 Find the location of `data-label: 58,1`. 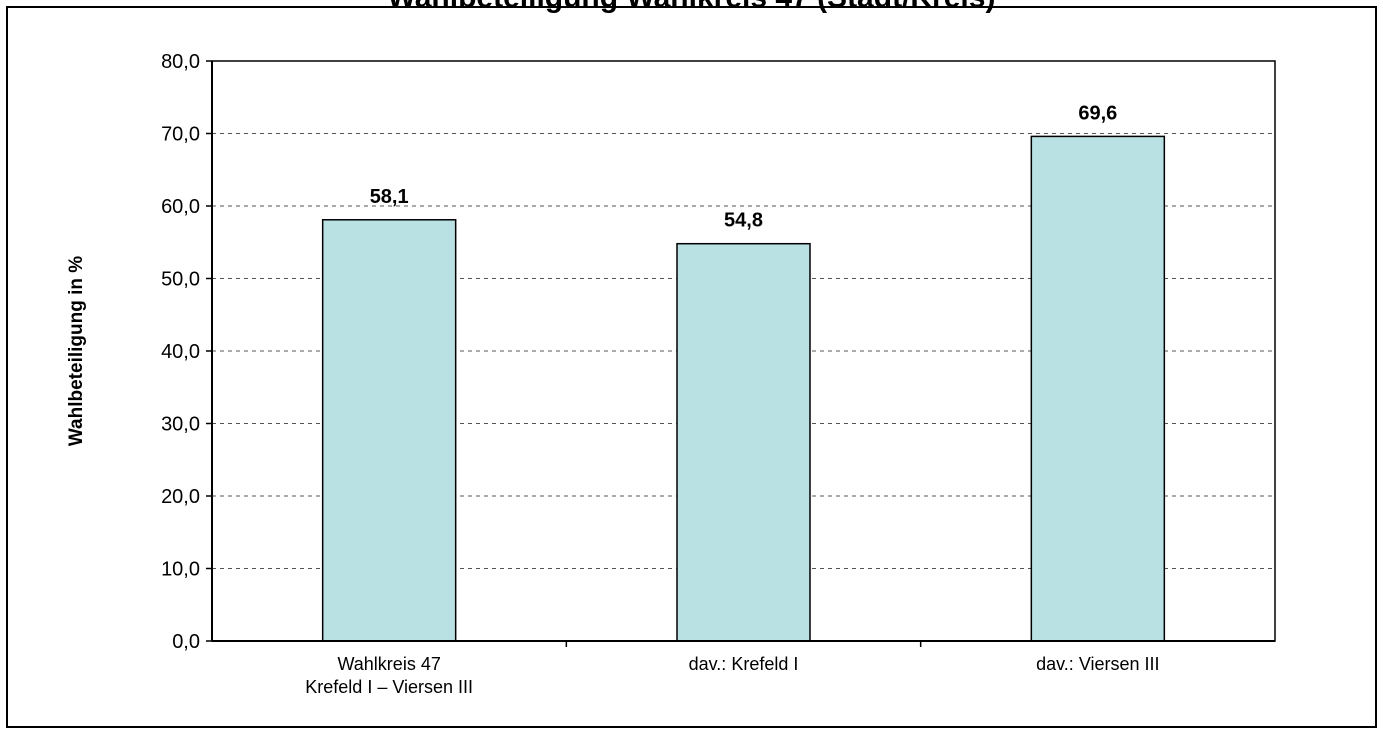

data-label: 58,1 is located at coordinates (389, 197).